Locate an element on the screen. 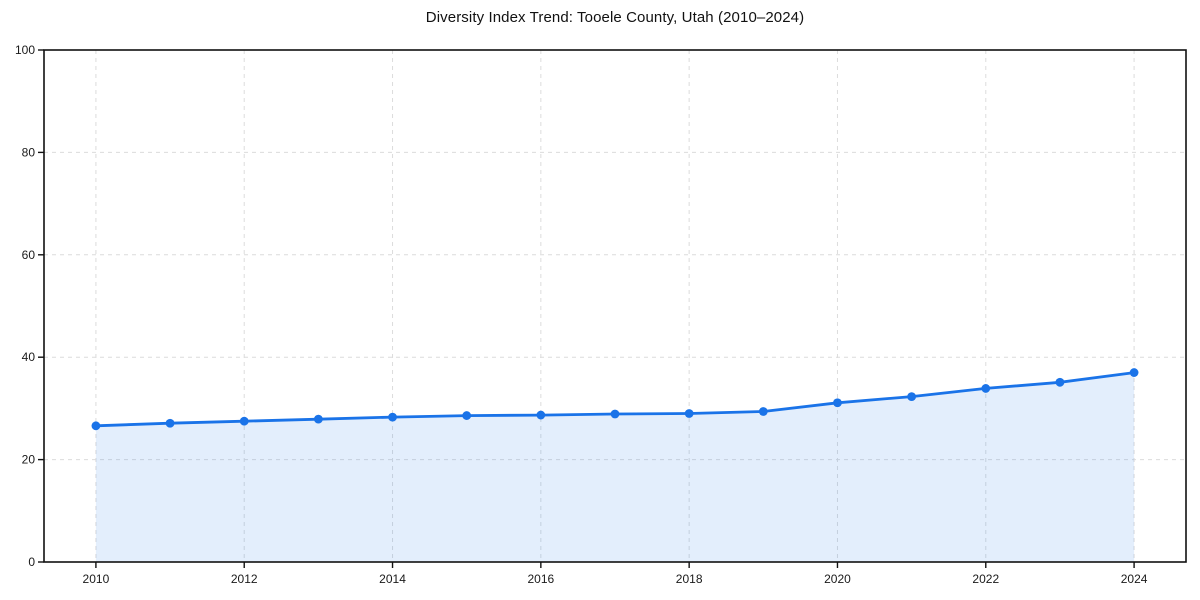 The image size is (1200, 600). y-tick-label: 60 is located at coordinates (29, 255).